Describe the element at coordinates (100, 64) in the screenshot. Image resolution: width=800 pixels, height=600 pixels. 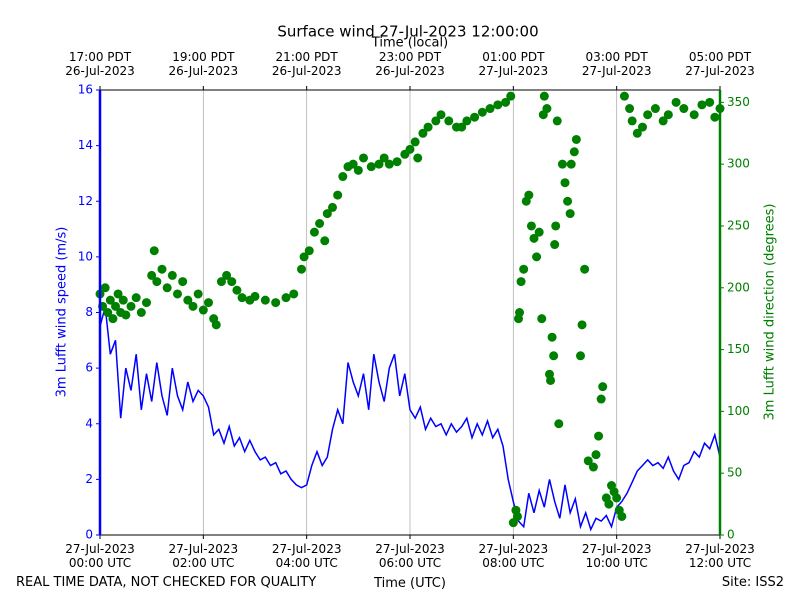
I see `top-x-tick-label: 17:00 PDT 26-Jul-2023` at that location.